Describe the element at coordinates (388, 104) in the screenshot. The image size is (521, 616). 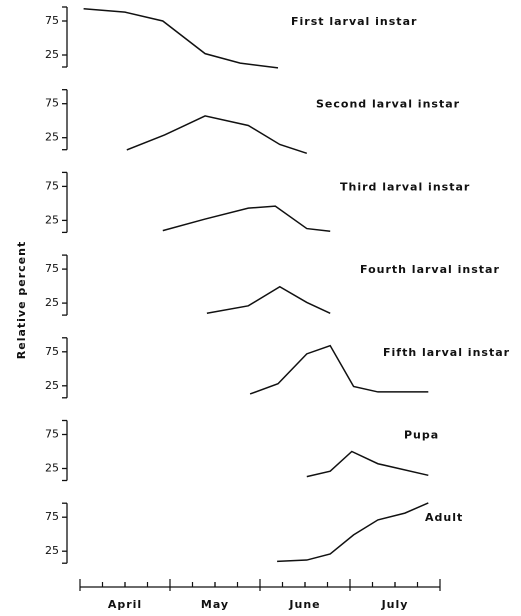
I see `panel-label: Second larval instar` at that location.